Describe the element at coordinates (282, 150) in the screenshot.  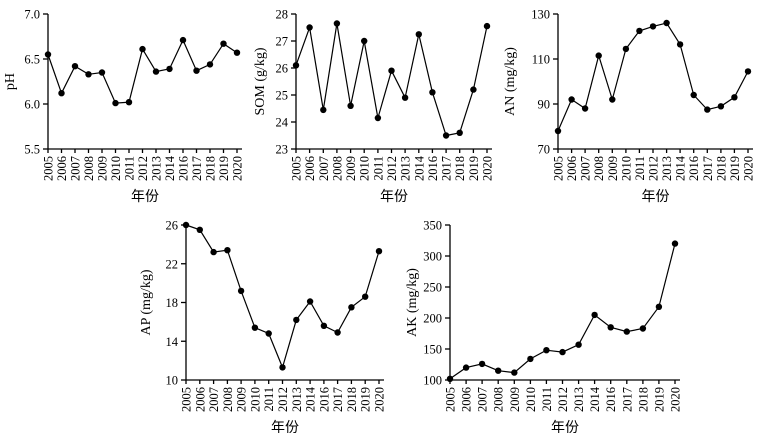
I see `y-tick-label: 23` at that location.